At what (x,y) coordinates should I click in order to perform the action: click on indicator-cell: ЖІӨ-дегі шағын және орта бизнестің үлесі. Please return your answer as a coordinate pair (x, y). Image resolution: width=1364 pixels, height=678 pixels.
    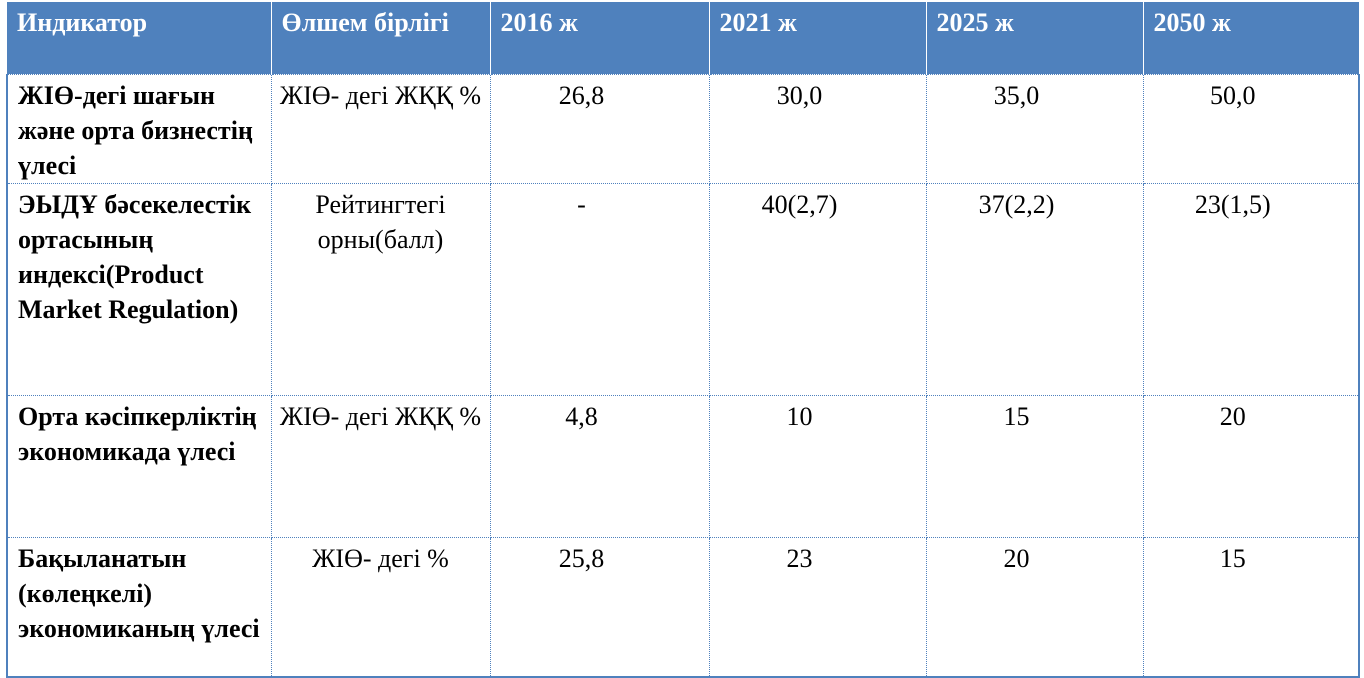
    Looking at the image, I should click on (139, 128).